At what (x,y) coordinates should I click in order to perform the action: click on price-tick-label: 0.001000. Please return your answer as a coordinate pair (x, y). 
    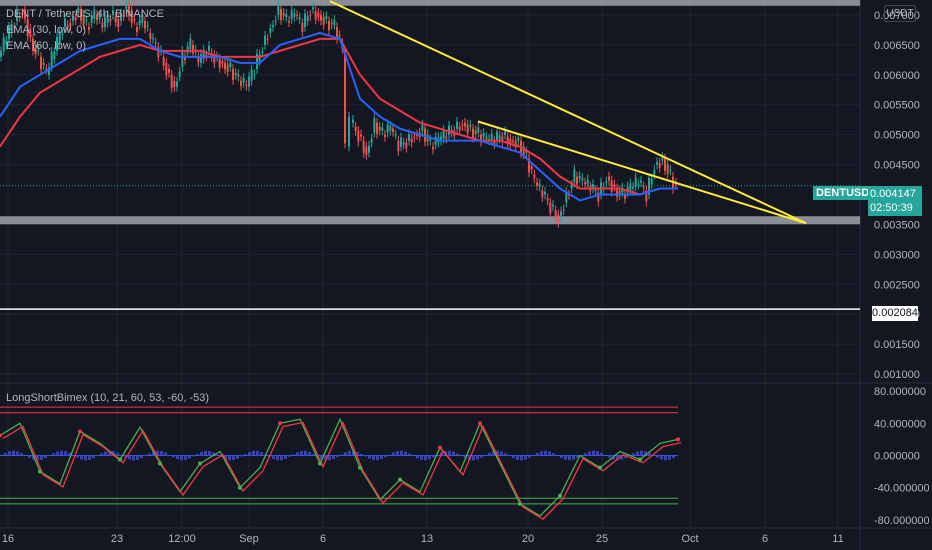
    Looking at the image, I should click on (897, 375).